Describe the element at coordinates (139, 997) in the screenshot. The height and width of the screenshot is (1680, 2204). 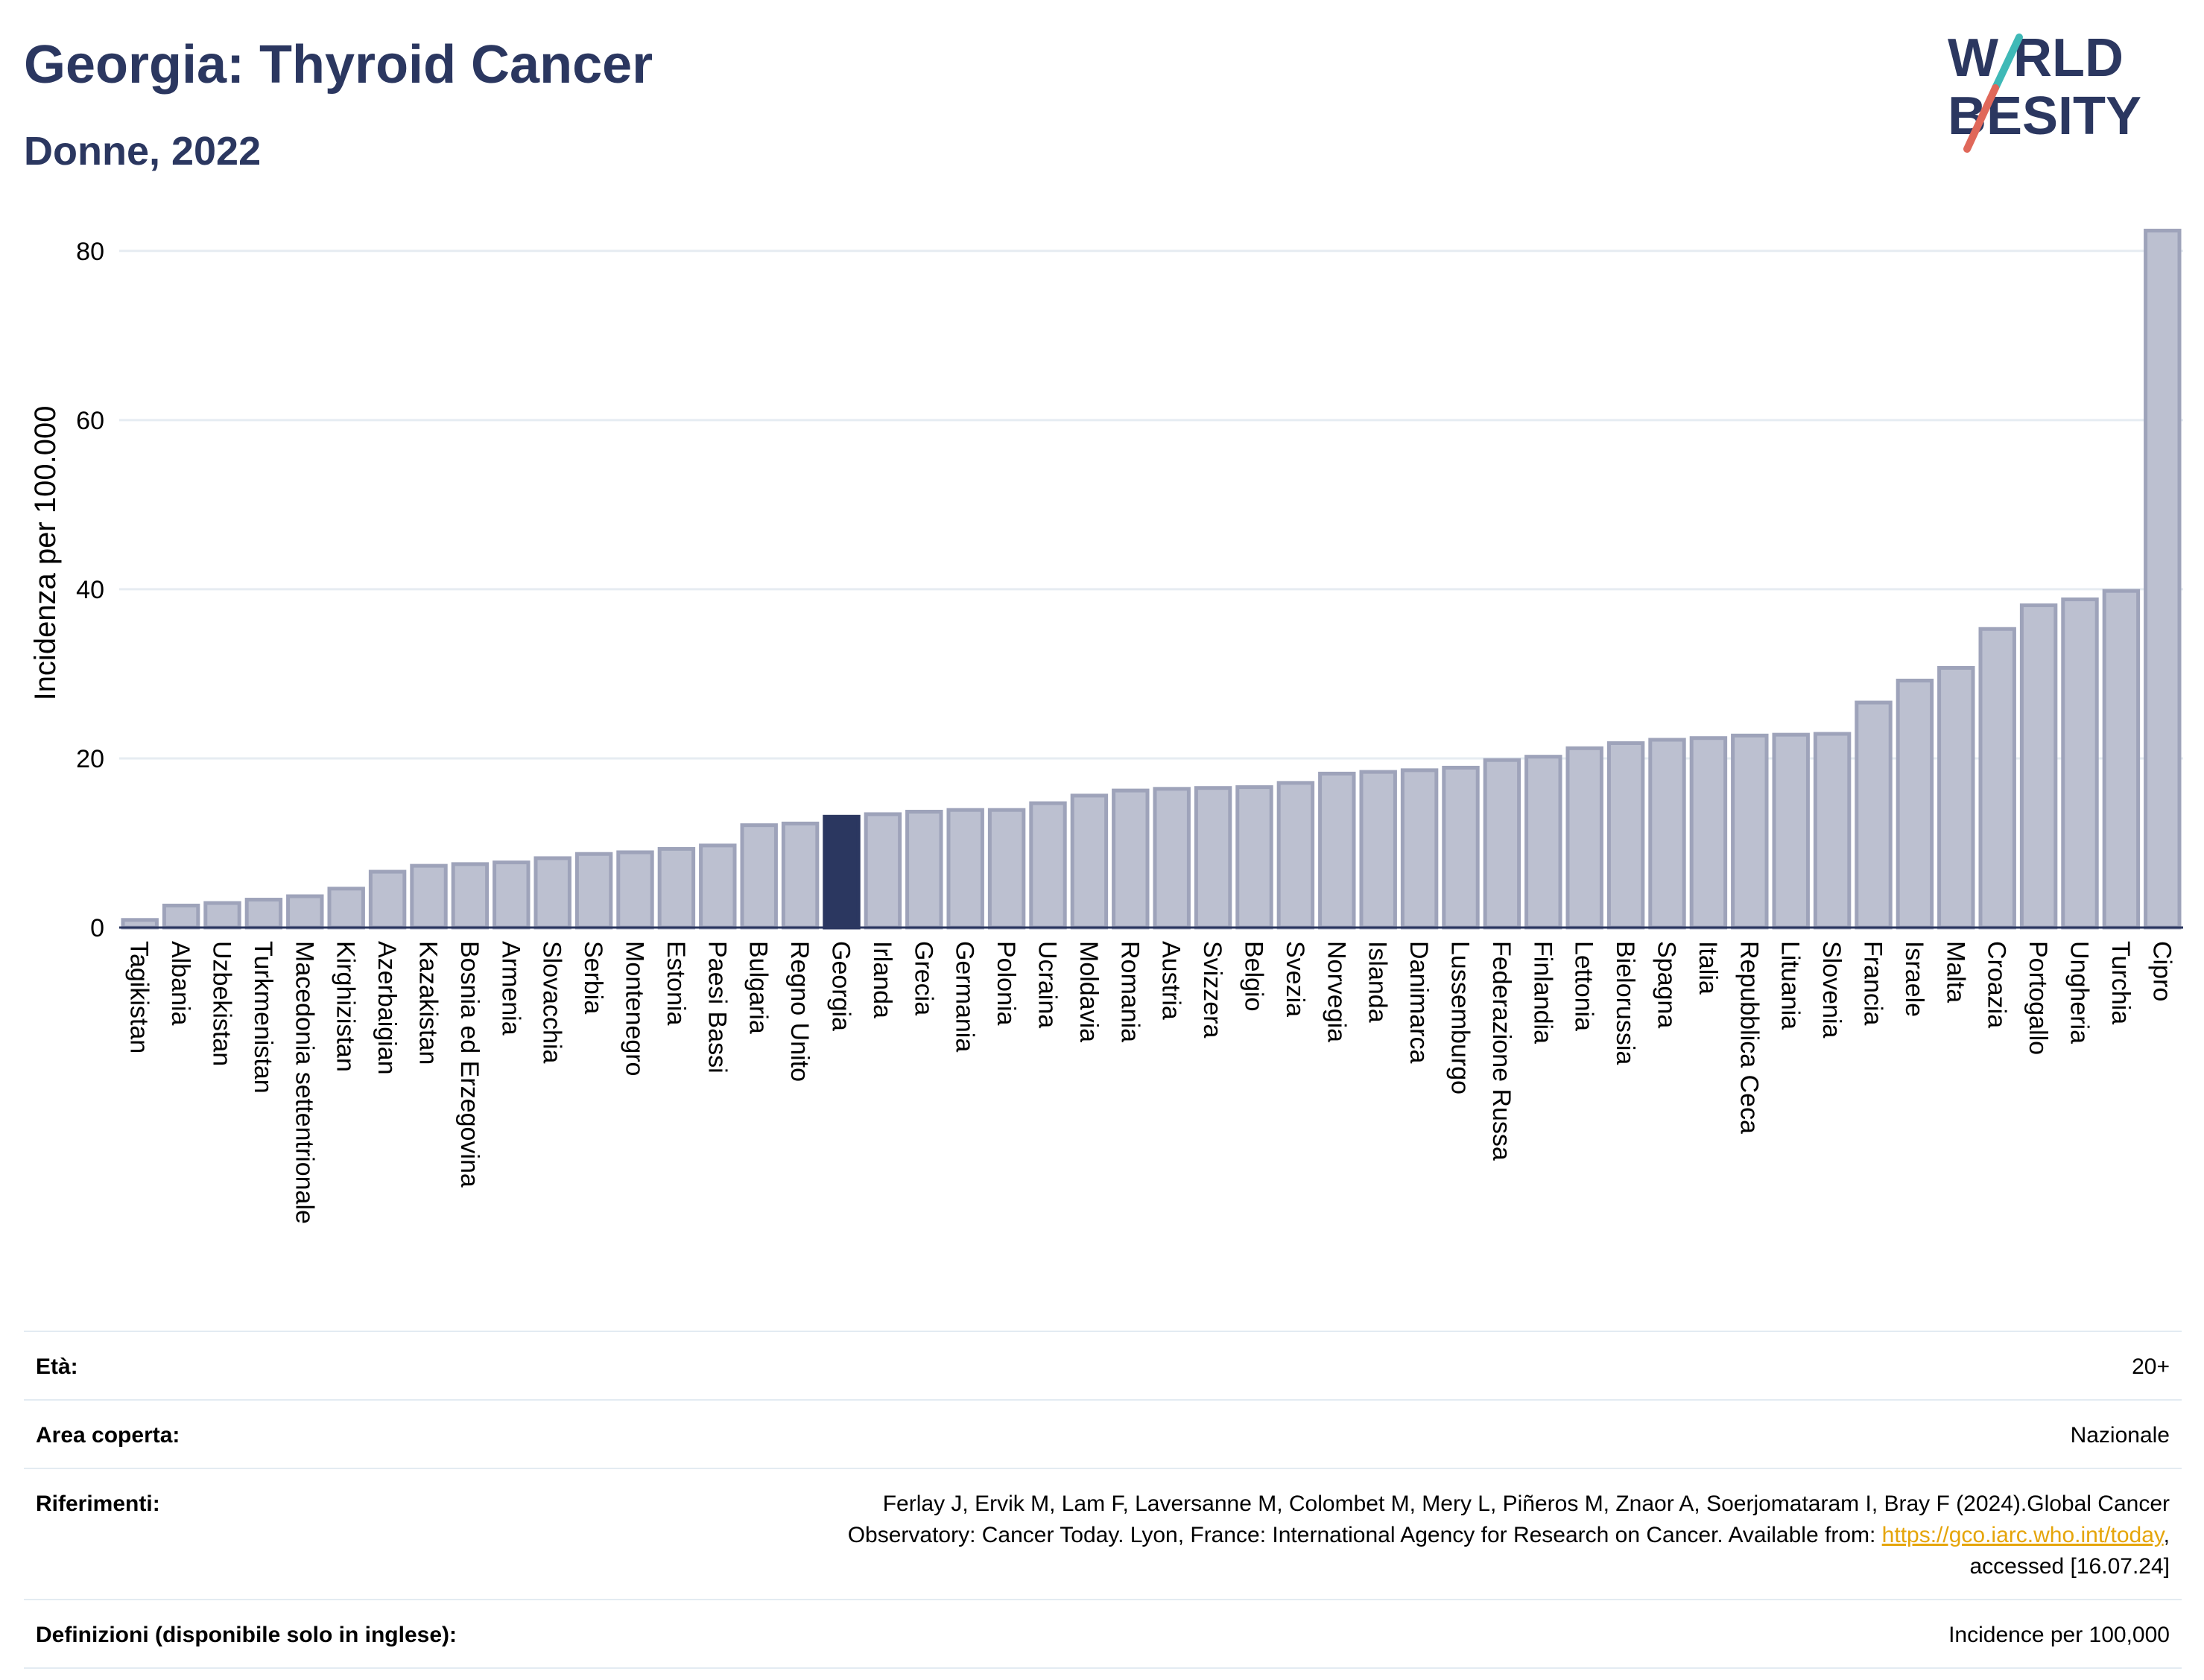
I see `x-tick-label: Tagikistan` at that location.